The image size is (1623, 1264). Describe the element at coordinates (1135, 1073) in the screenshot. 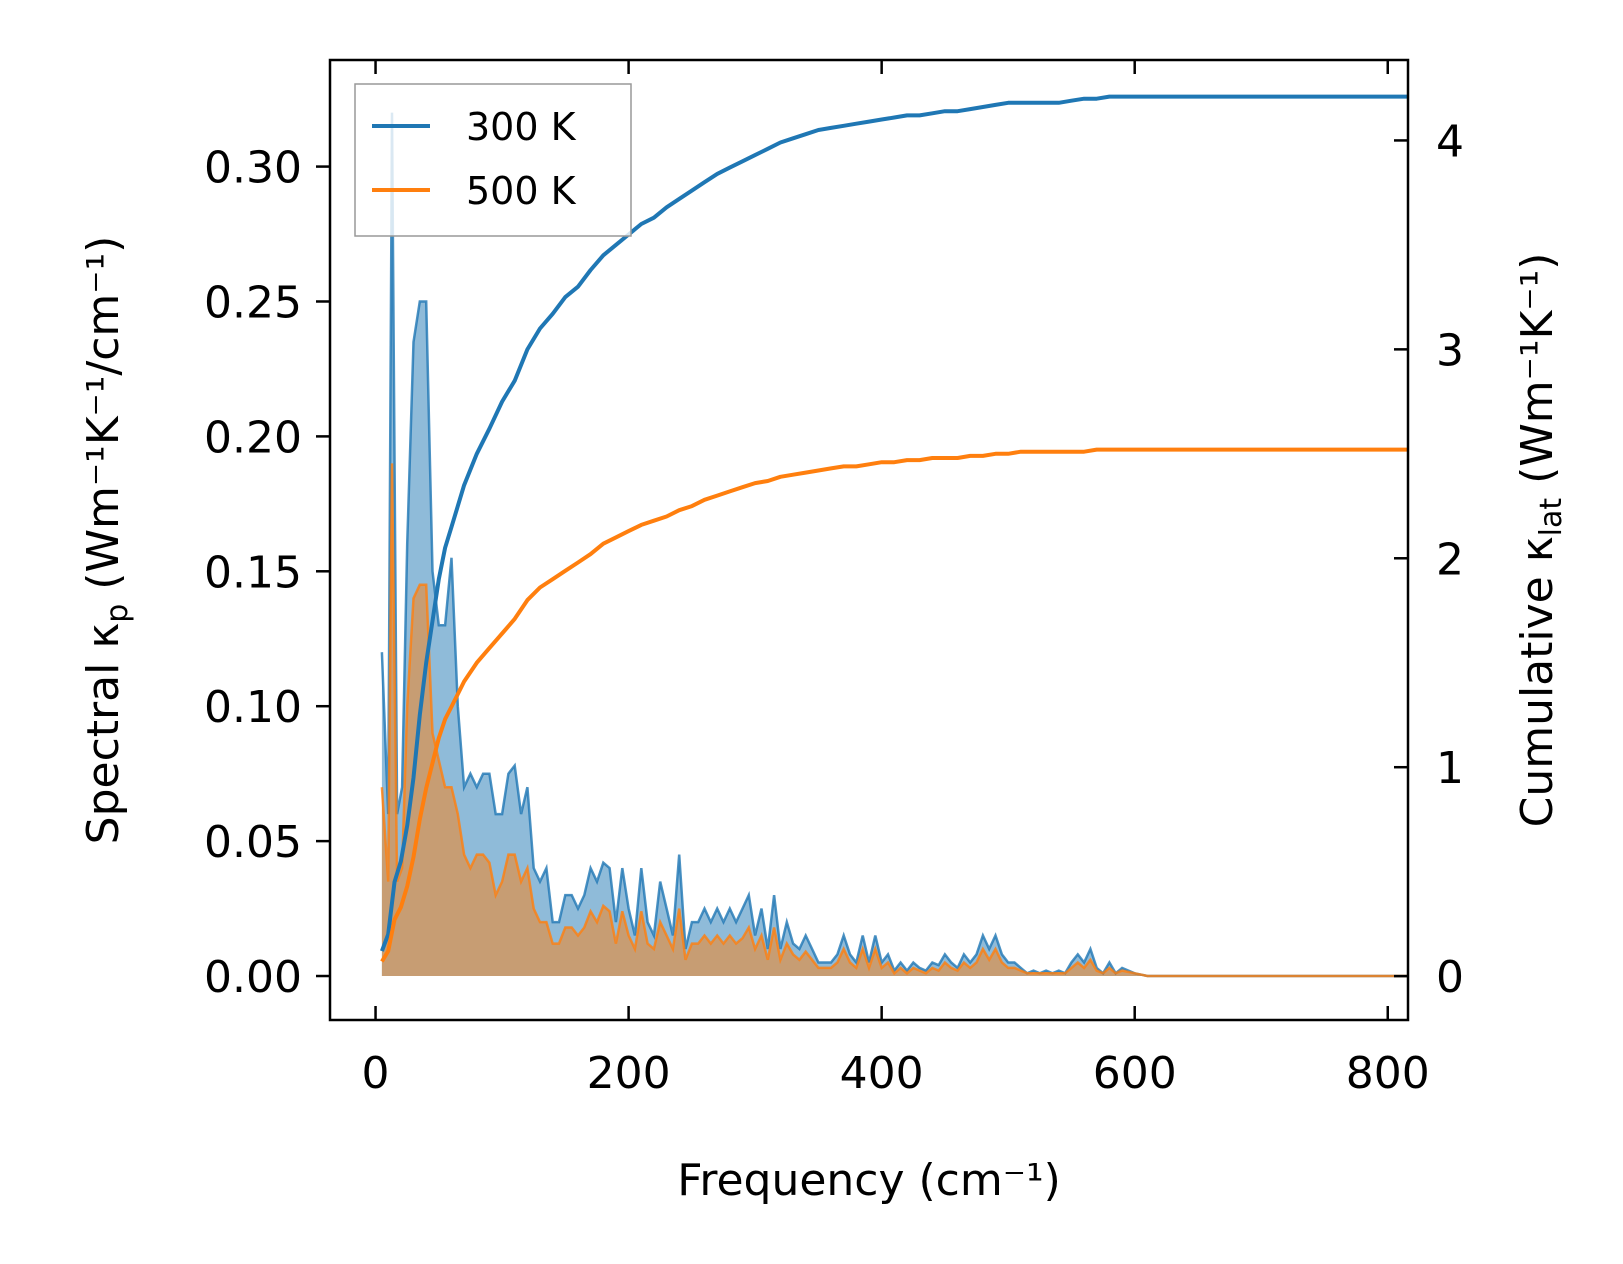

I see `x-tick-label: 600` at that location.